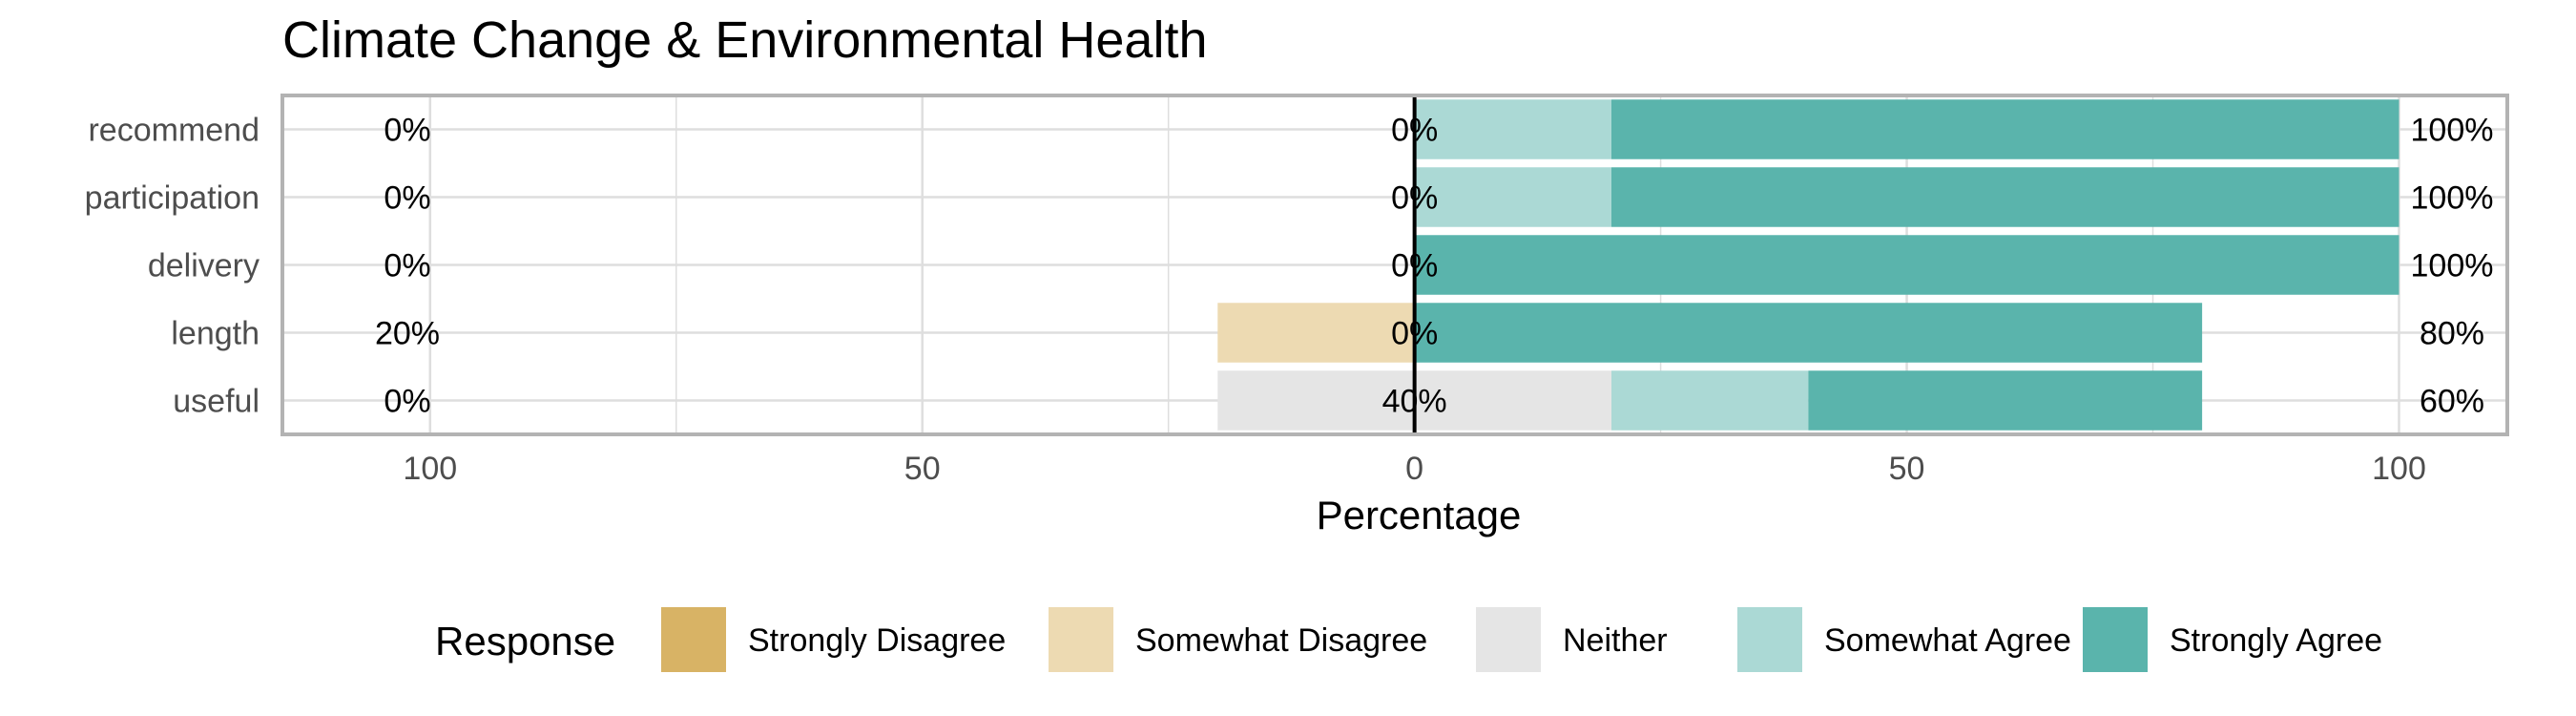  What do you see at coordinates (1508, 639) in the screenshot?
I see `legend-key-neither` at bounding box center [1508, 639].